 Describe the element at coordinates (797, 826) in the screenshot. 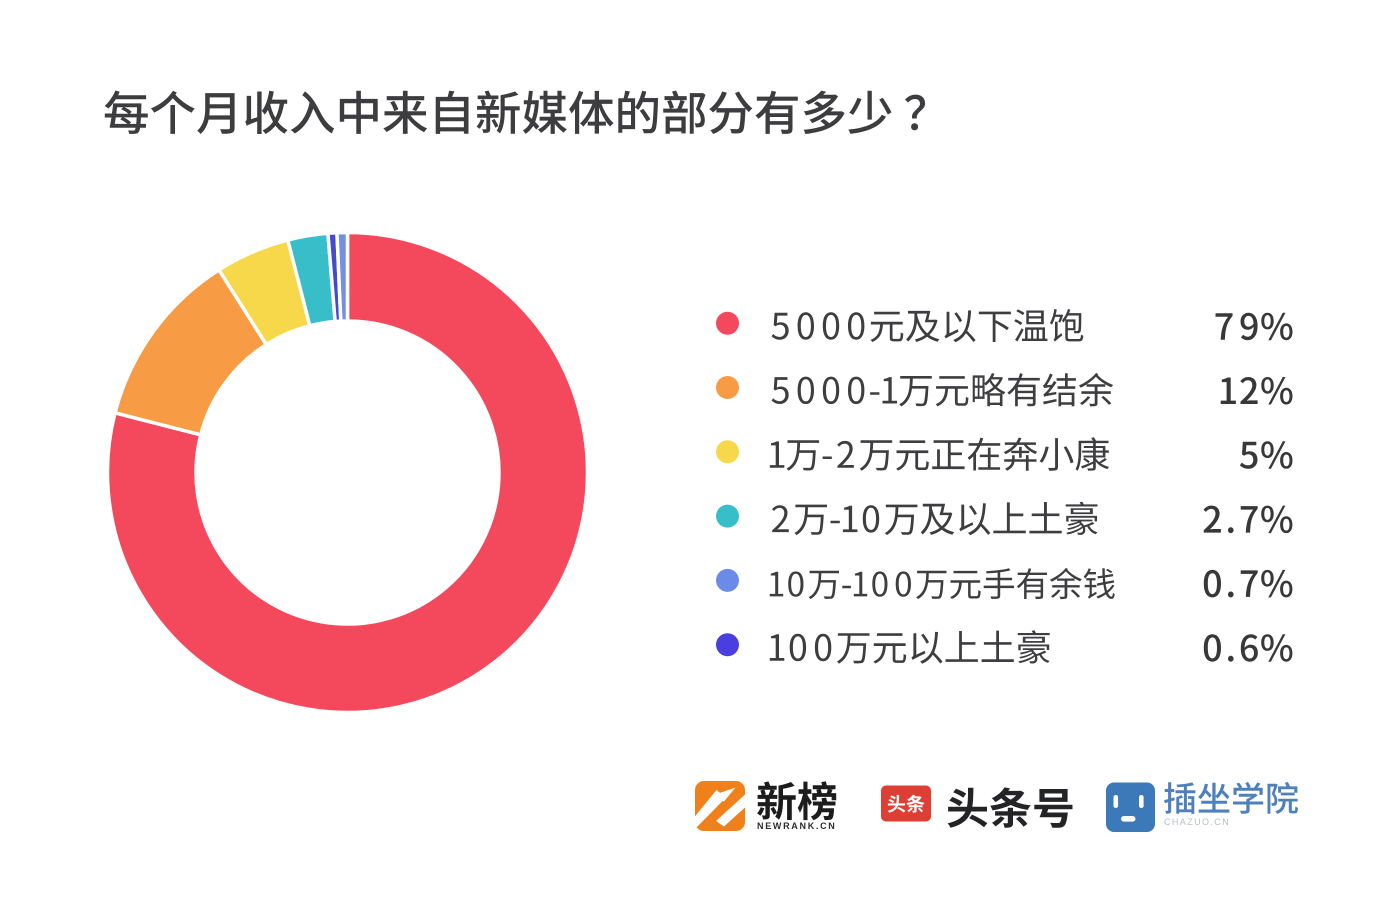

I see `svg-text: NEWRANK.CN` at that location.